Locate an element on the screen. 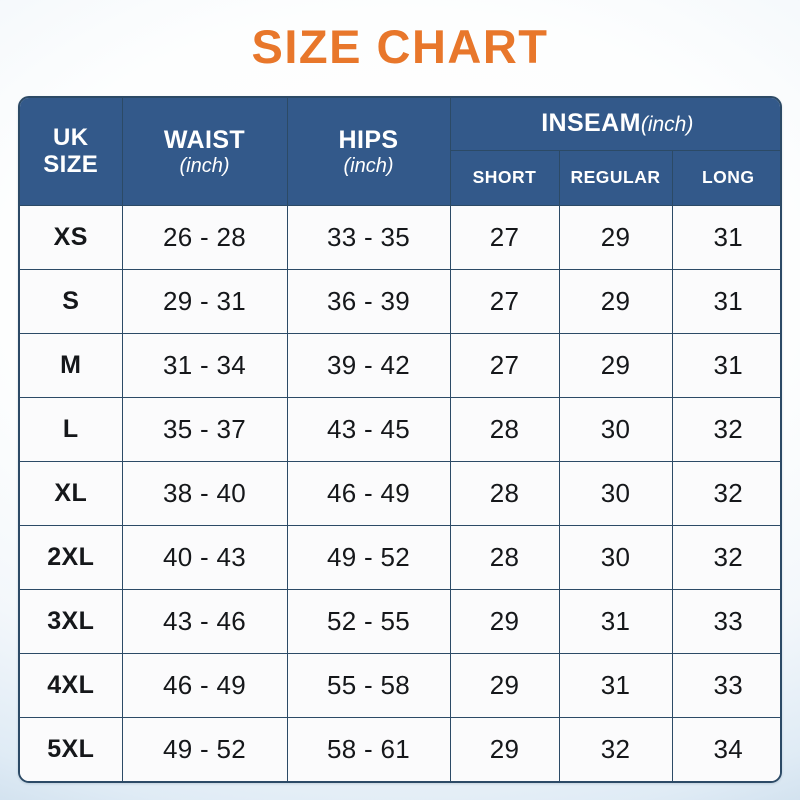 Image resolution: width=800 pixels, height=800 pixels. table-row: 3XL 43 - 46 52 - 55 29 31 33 is located at coordinates (400, 621).